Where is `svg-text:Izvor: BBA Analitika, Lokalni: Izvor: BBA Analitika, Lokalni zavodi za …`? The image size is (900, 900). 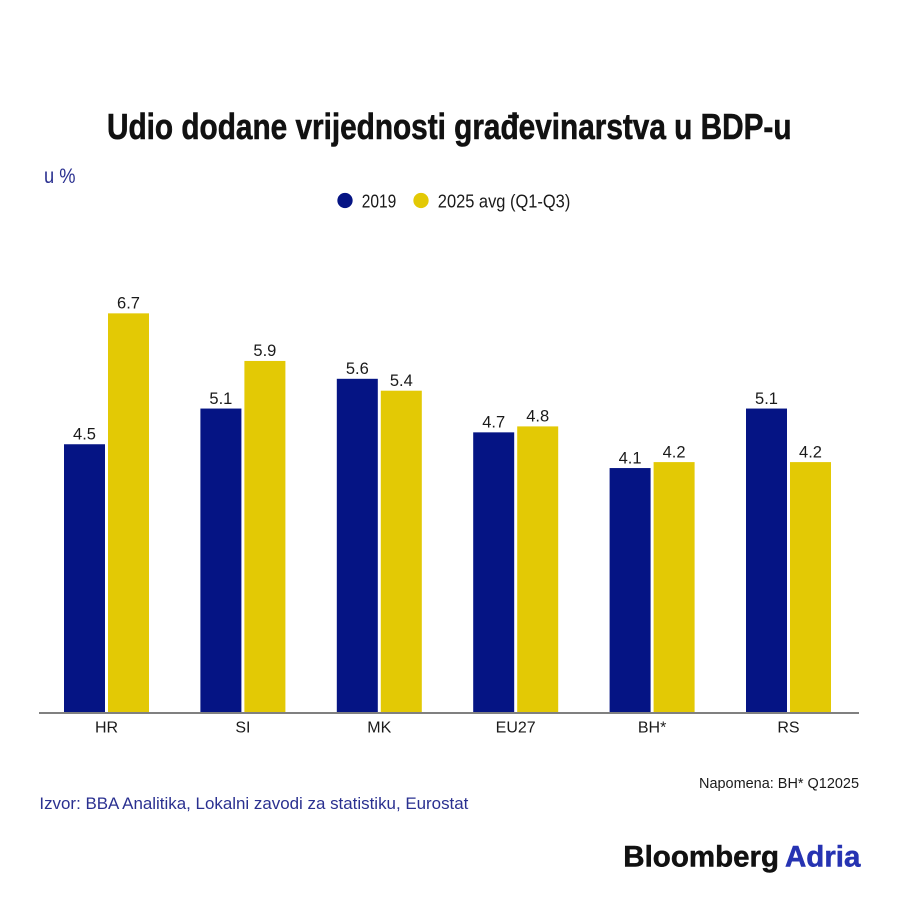 svg-text:Izvor: BBA Analitika, Lokalni: Izvor: BBA Analitika, Lokalni zavodi za … is located at coordinates (253, 803).